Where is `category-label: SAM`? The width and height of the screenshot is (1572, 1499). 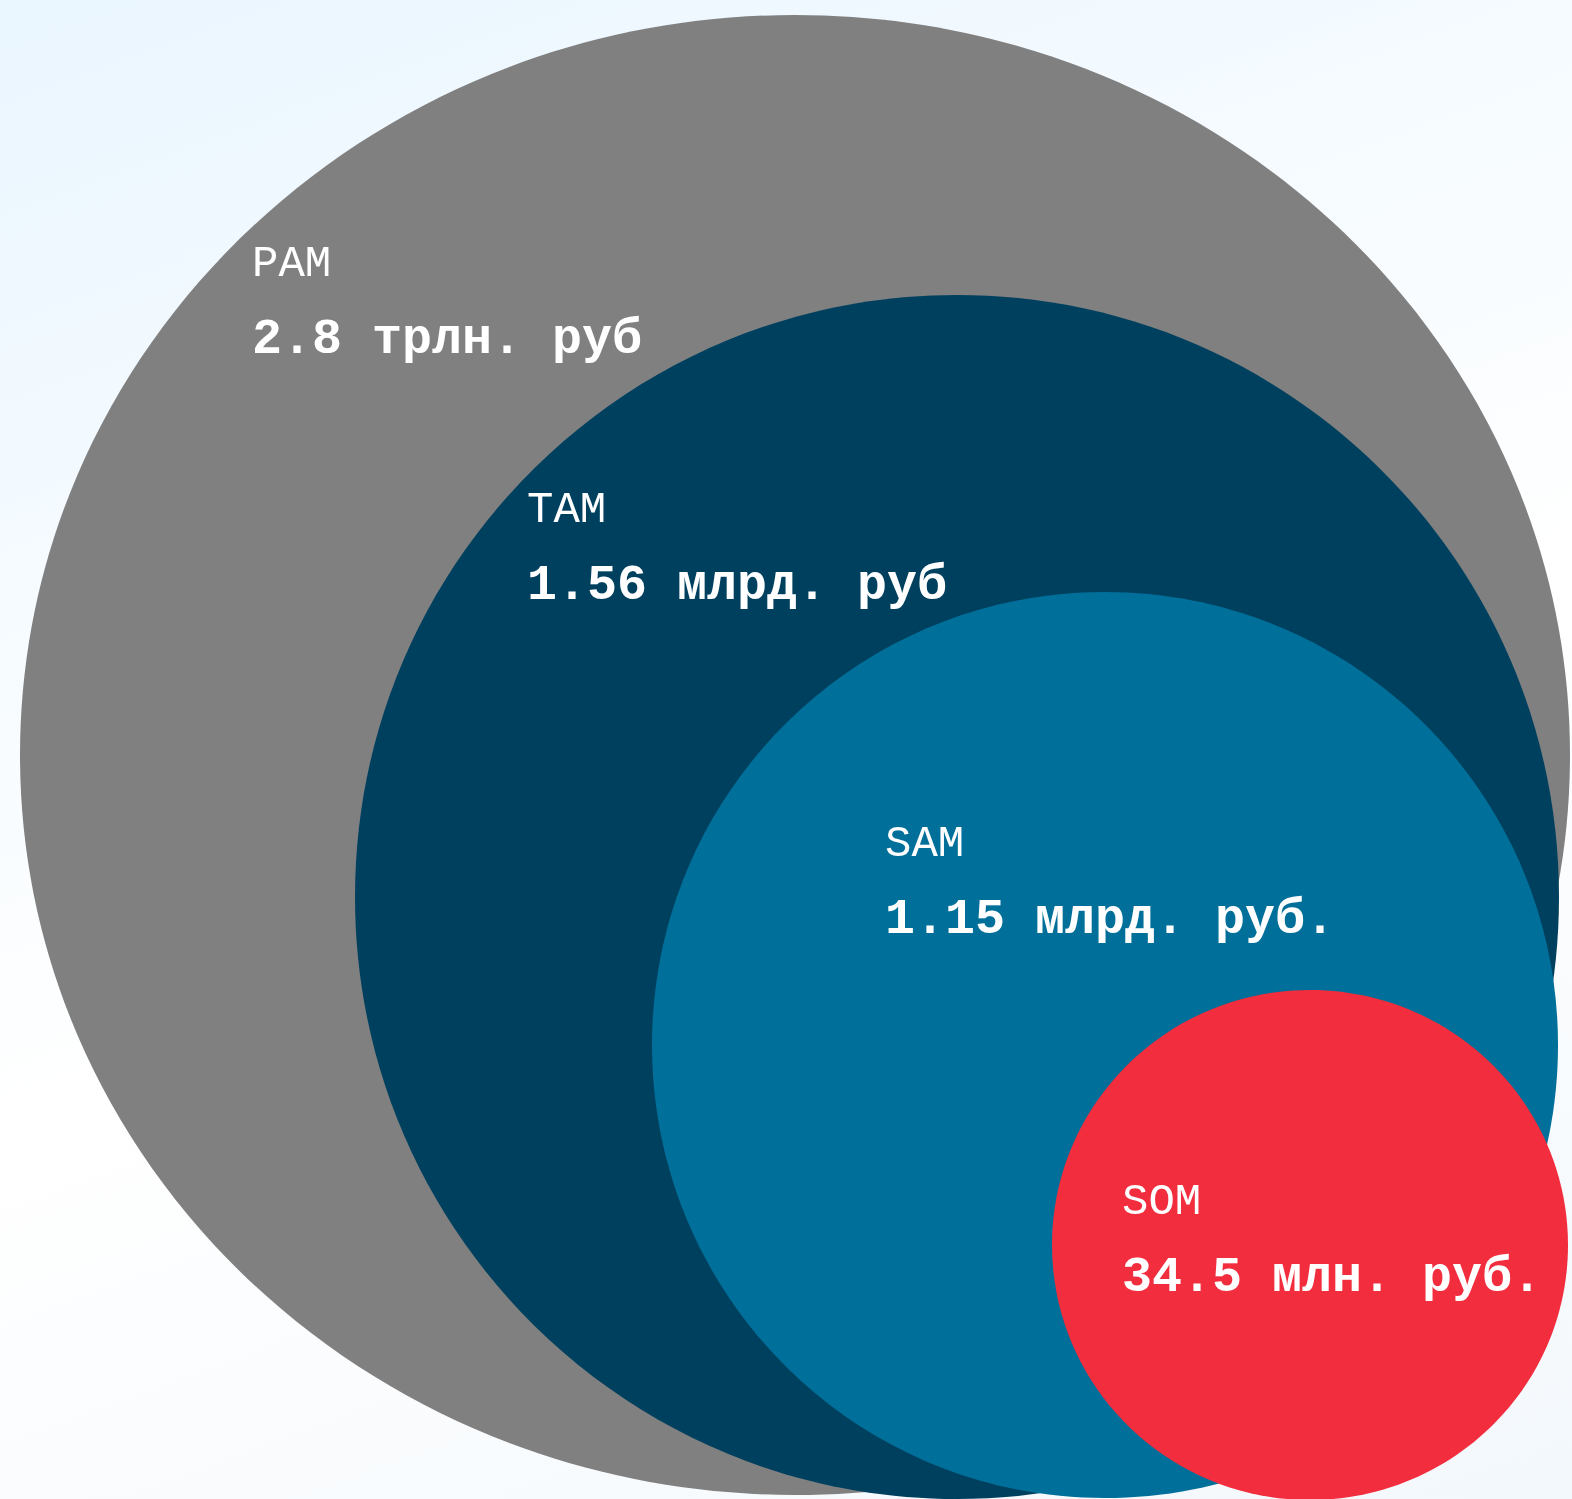 category-label: SAM is located at coordinates (925, 844).